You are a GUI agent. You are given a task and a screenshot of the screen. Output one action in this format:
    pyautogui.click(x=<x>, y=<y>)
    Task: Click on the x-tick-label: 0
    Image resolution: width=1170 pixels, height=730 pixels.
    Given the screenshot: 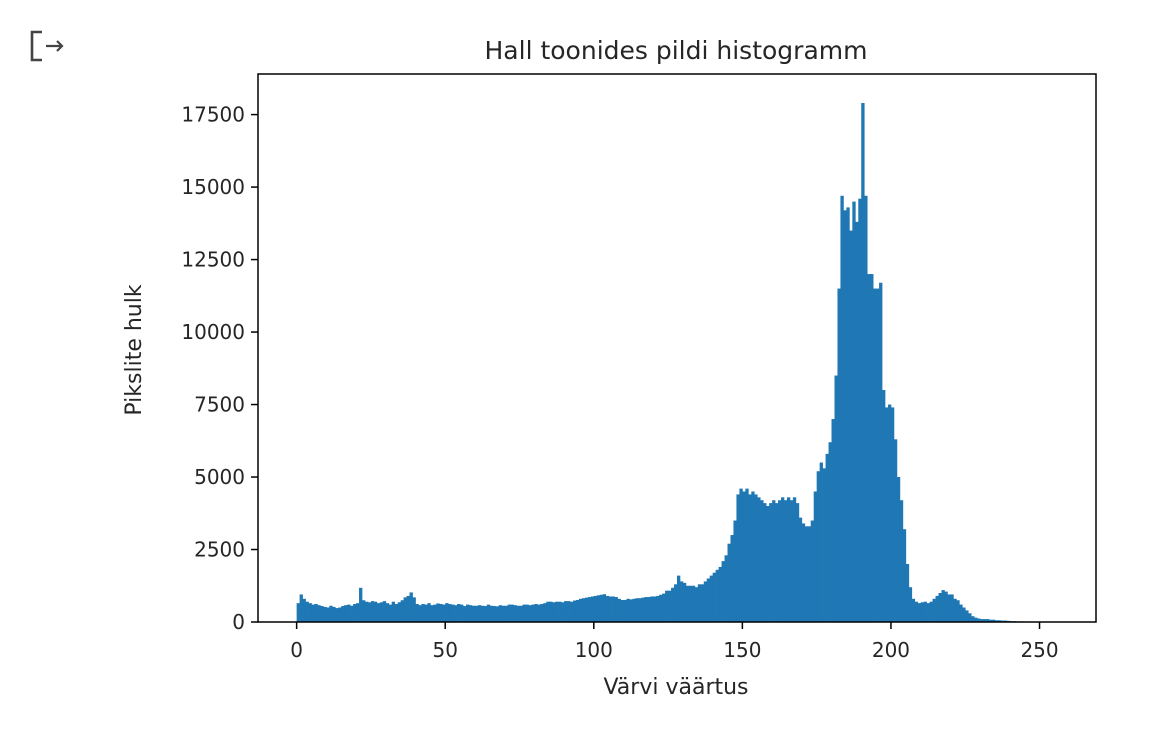 What is the action you would take?
    pyautogui.click(x=296, y=650)
    